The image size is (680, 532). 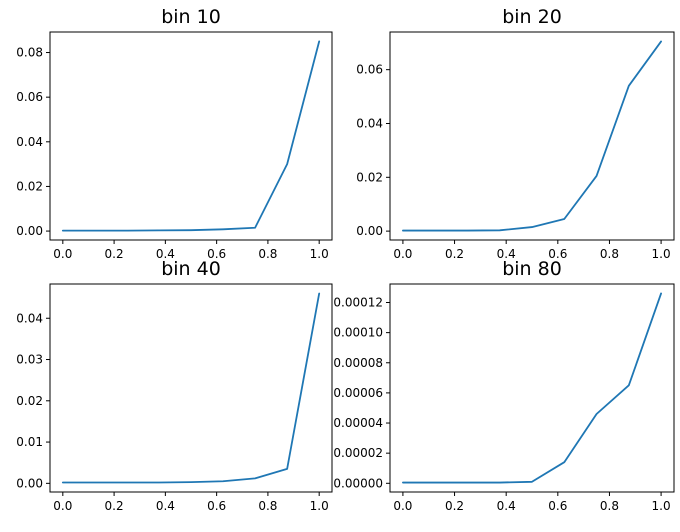 What do you see at coordinates (29, 53) in the screenshot?
I see `y-tick-label: 0.08` at bounding box center [29, 53].